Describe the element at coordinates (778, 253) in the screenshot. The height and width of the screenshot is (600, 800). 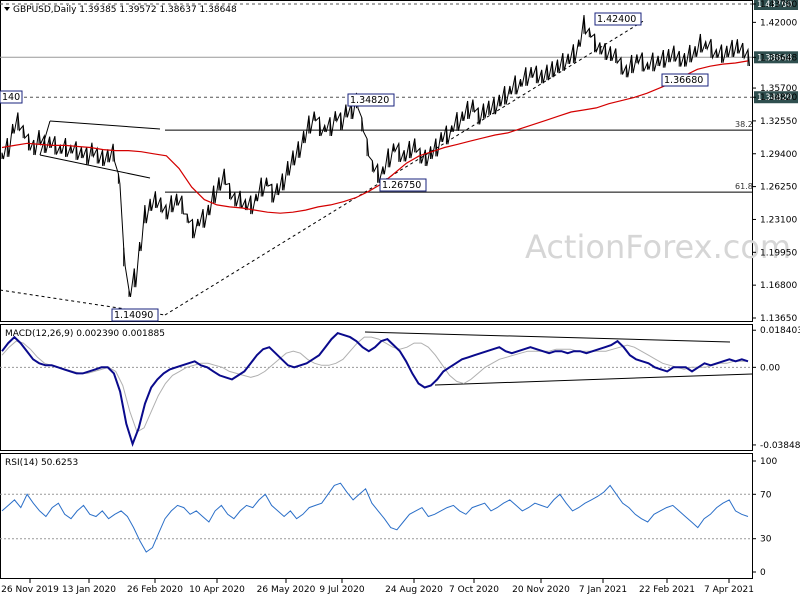
I see `y-tick-label: 1.19950` at that location.